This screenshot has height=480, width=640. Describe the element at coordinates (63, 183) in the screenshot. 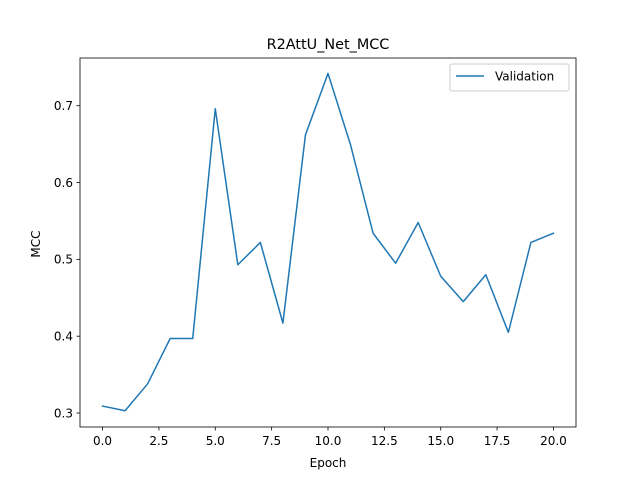

I see `y-tick-label: 0.6` at that location.